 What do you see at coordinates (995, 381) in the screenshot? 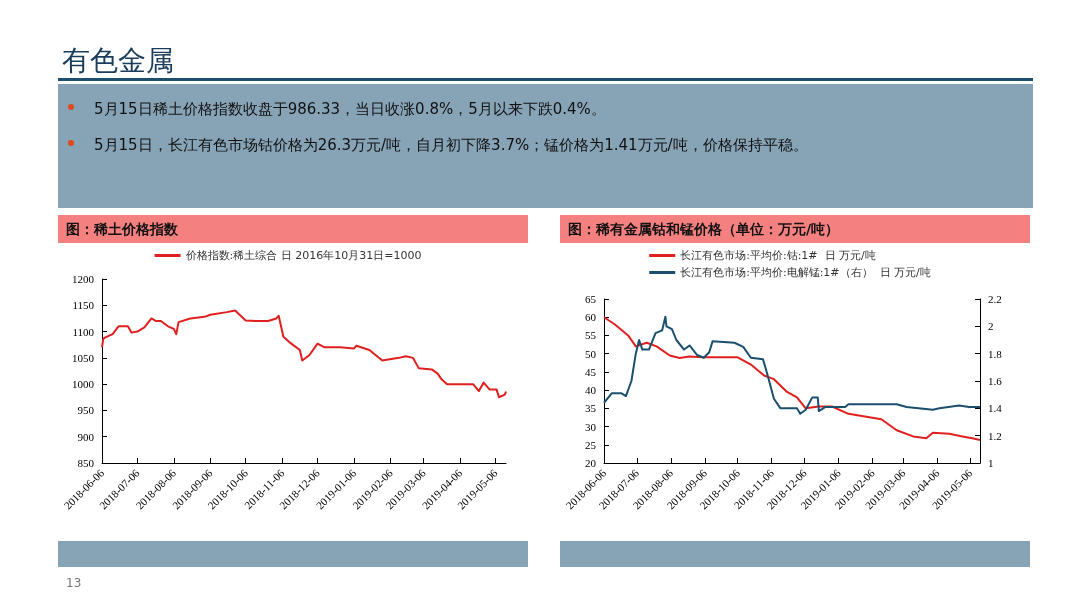
I see `y2-tick-label: 1.6` at bounding box center [995, 381].